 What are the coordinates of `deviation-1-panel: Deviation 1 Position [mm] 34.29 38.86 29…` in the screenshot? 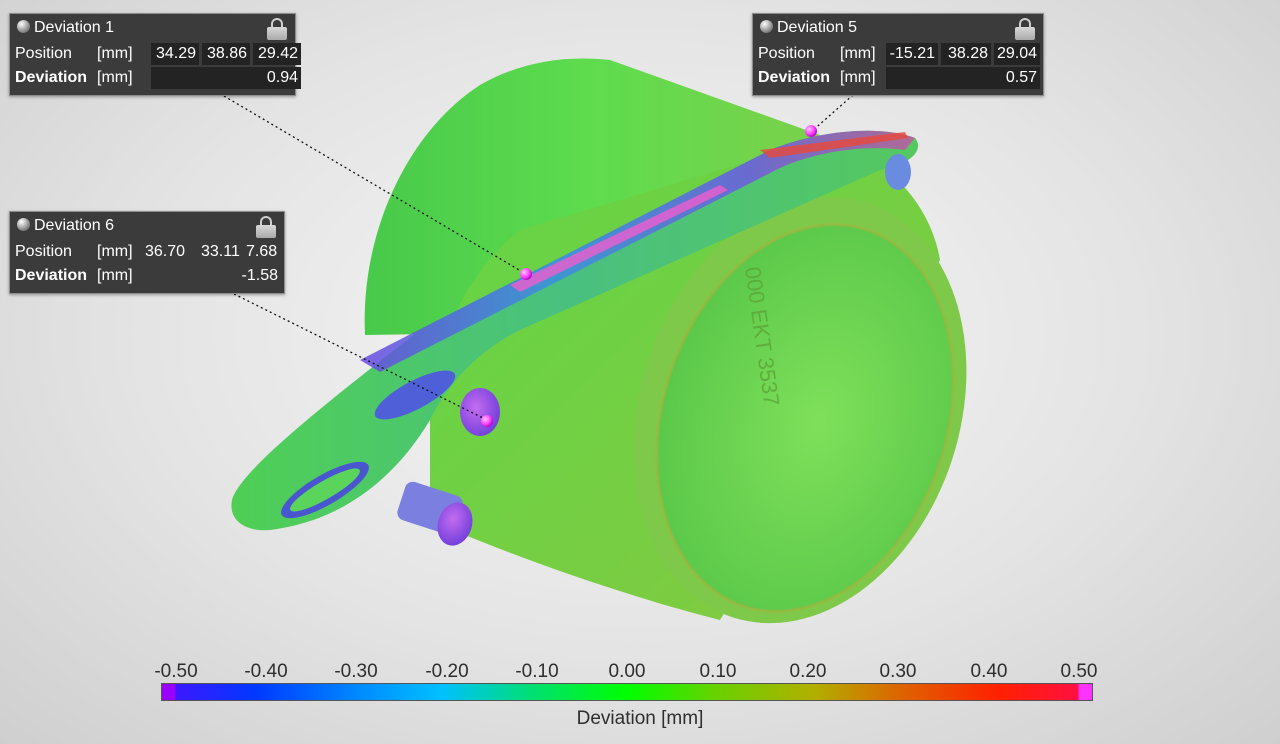 It's located at (155, 54).